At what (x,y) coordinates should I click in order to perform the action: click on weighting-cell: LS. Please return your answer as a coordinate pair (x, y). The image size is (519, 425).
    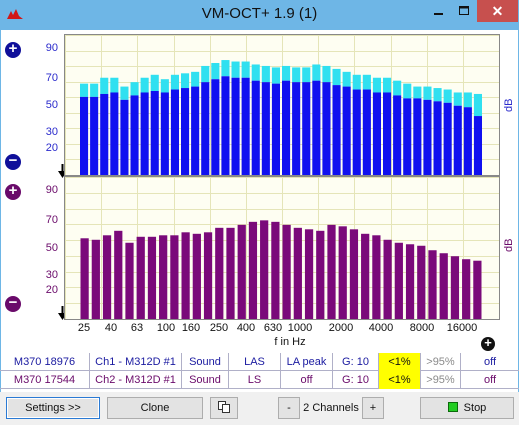
    Looking at the image, I should click on (255, 380).